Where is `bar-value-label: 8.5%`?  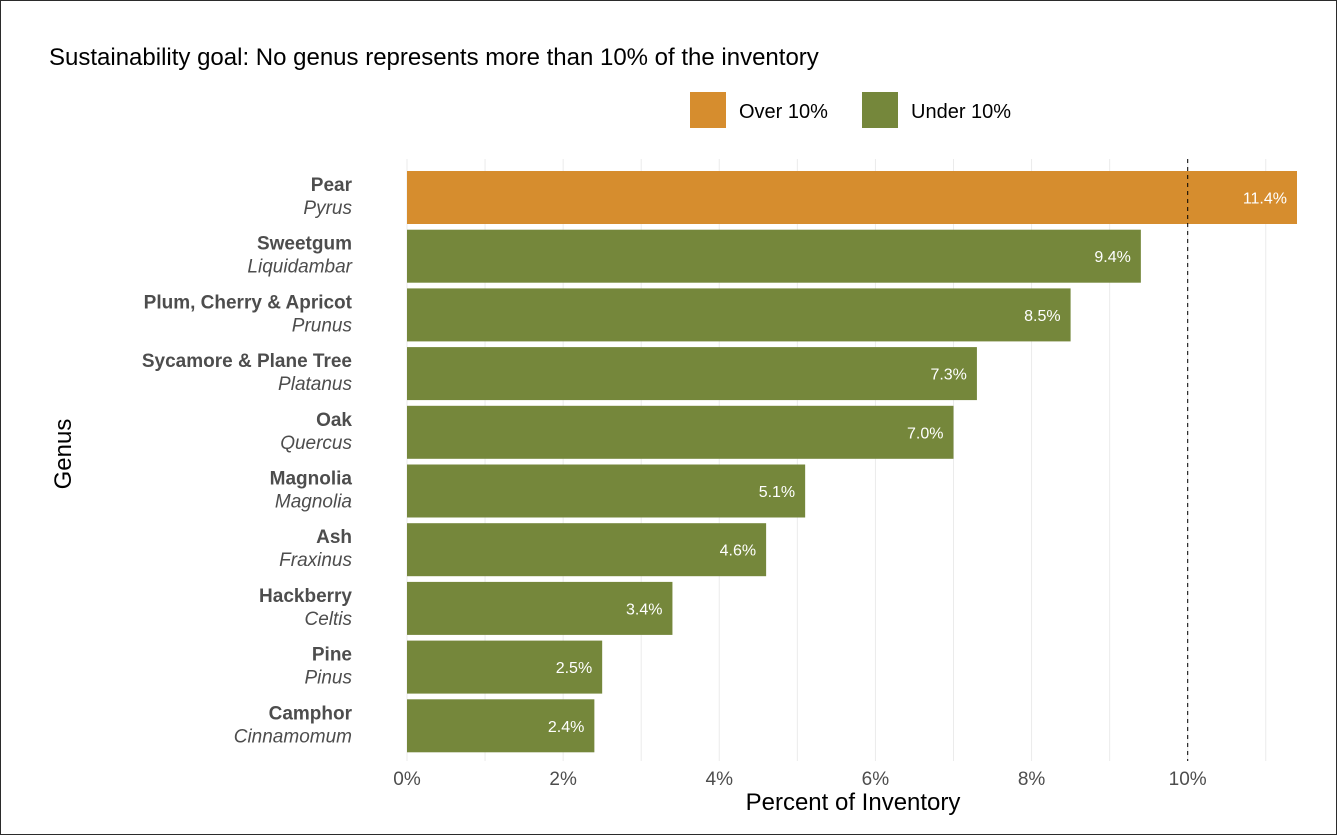 bar-value-label: 8.5% is located at coordinates (1042, 316).